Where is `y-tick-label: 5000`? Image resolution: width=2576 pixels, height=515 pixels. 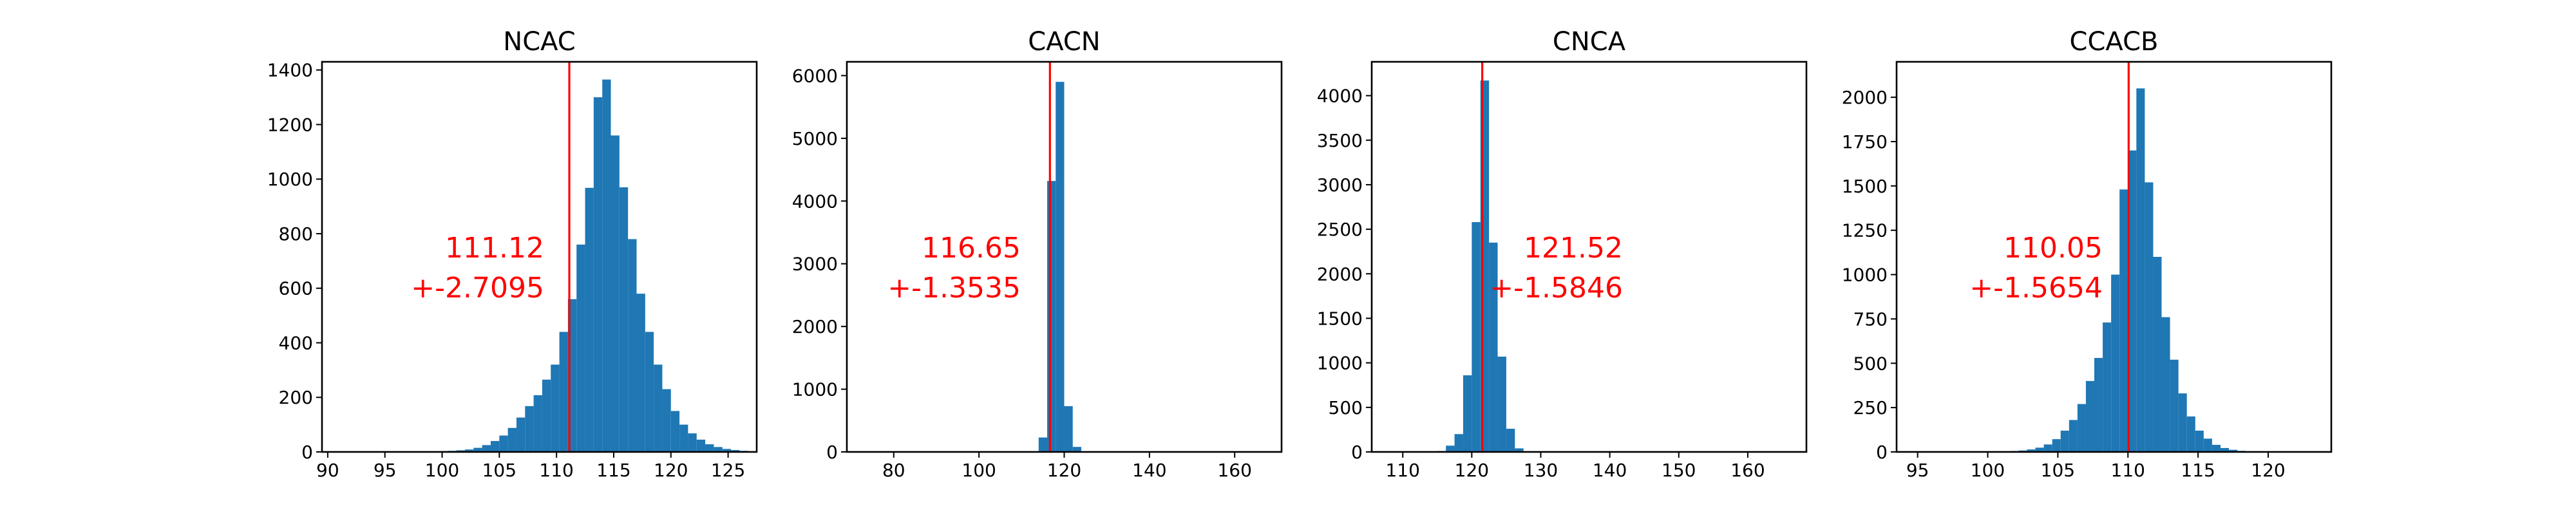
y-tick-label: 5000 is located at coordinates (815, 138).